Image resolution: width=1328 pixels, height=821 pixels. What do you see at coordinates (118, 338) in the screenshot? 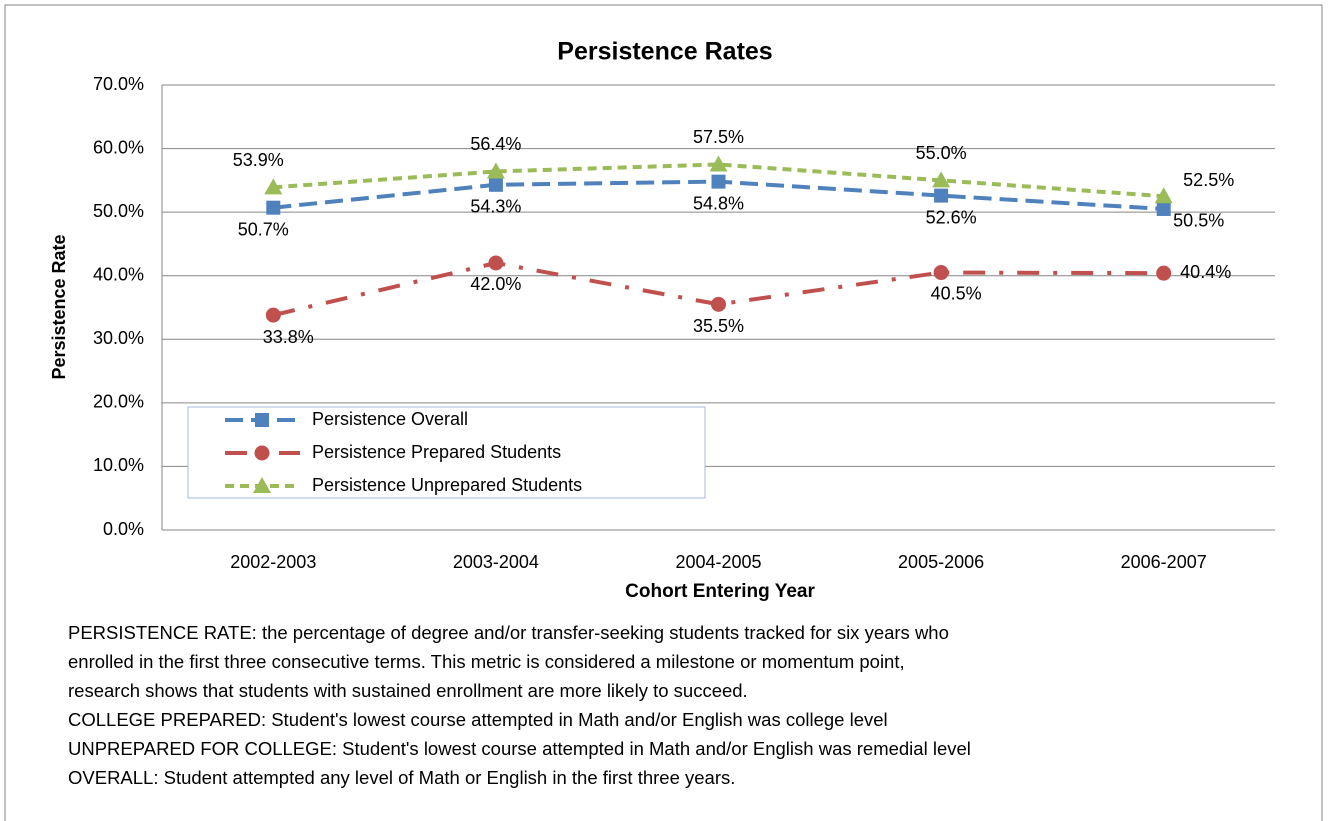
I see `y-tick-label: 30.0%` at bounding box center [118, 338].